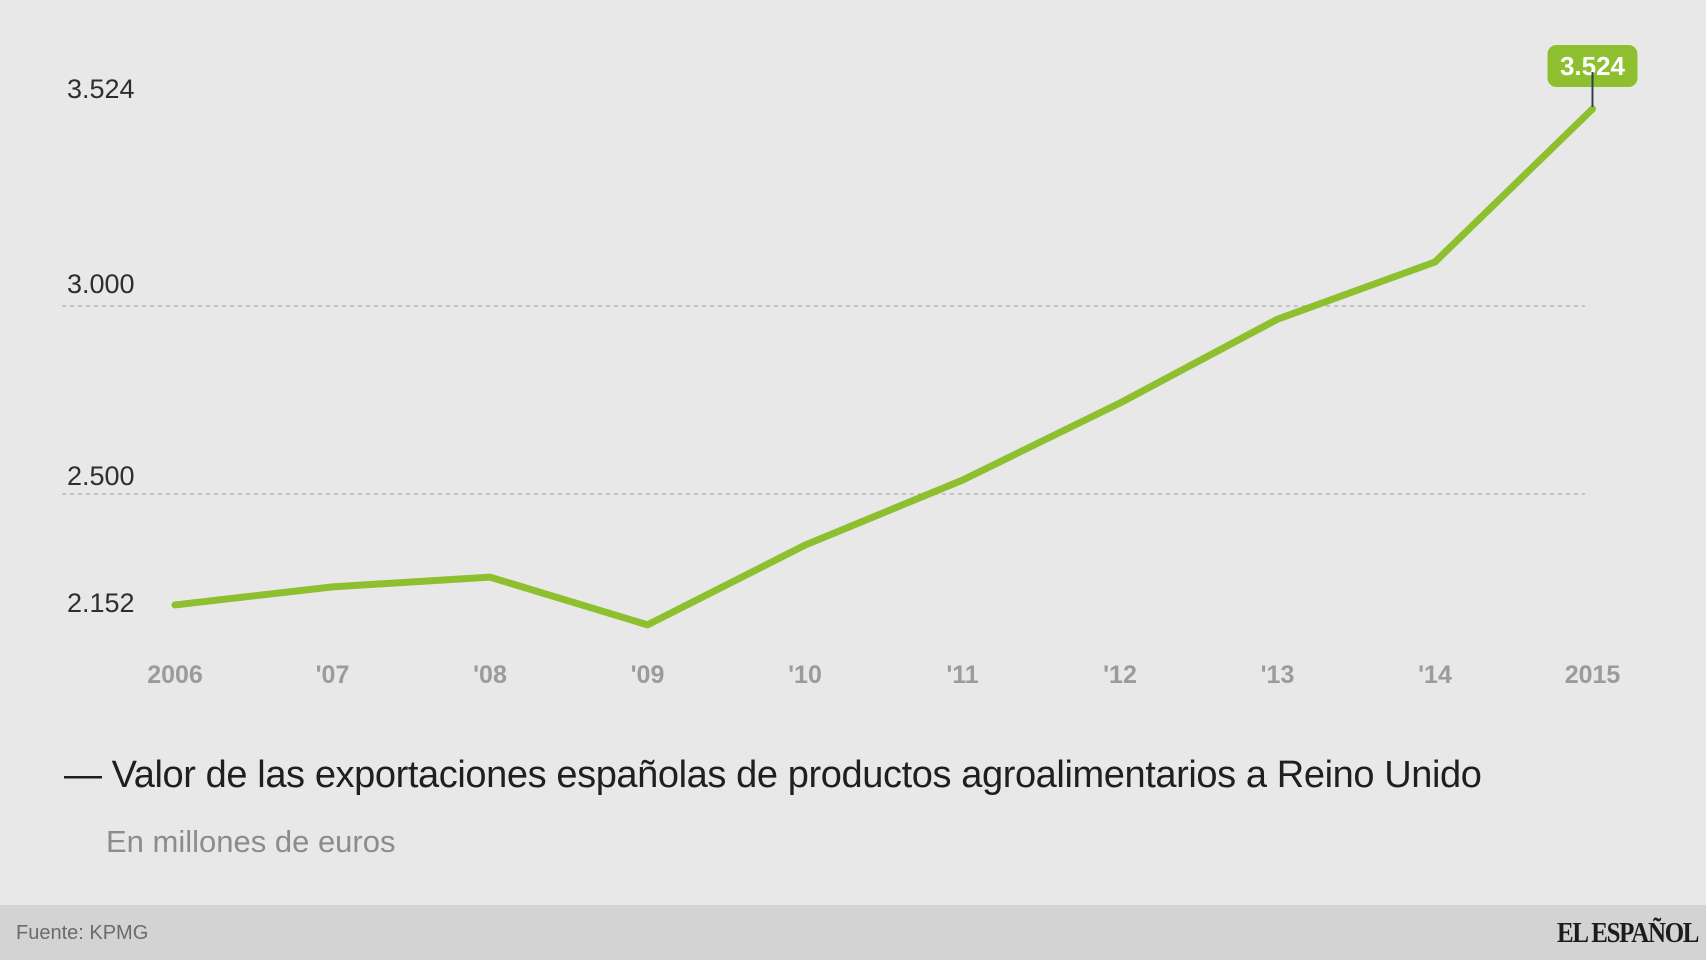 This screenshot has height=960, width=1706. Describe the element at coordinates (1593, 675) in the screenshot. I see `x-axis-label: 2015` at that location.